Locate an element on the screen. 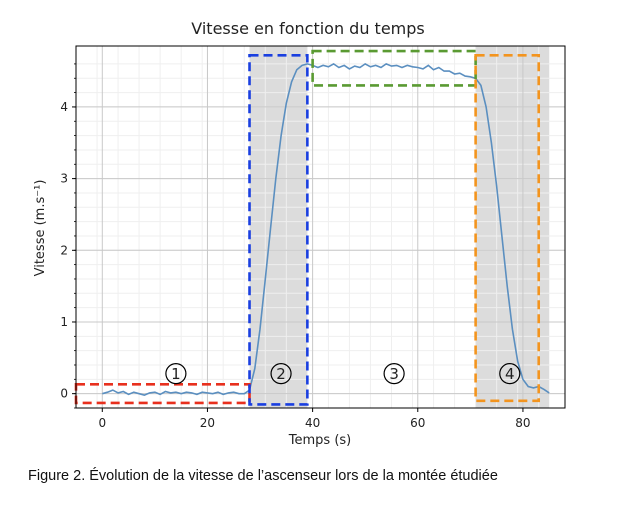 This screenshot has width=632, height=506. y-tick-label: 3 is located at coordinates (64, 179).